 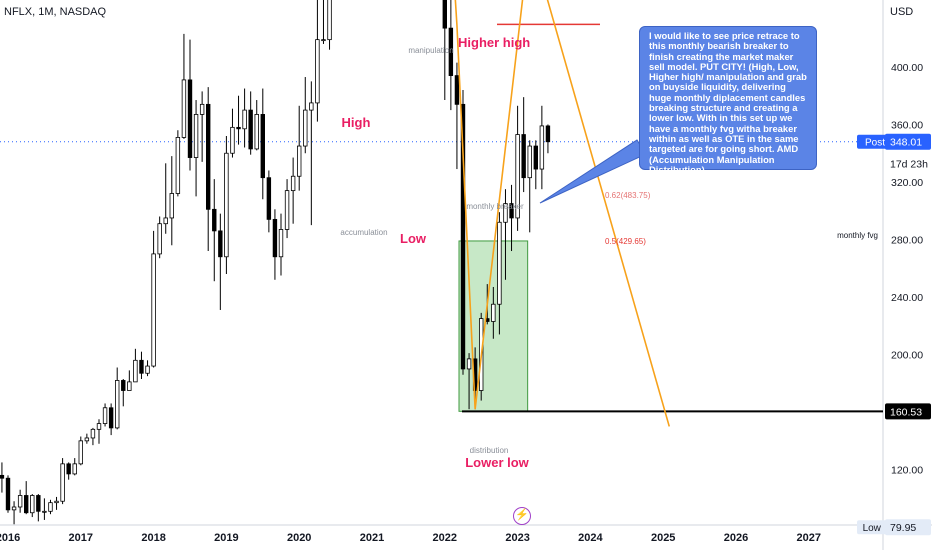 What do you see at coordinates (663, 538) in the screenshot?
I see `time-tick-label: 2025` at bounding box center [663, 538].